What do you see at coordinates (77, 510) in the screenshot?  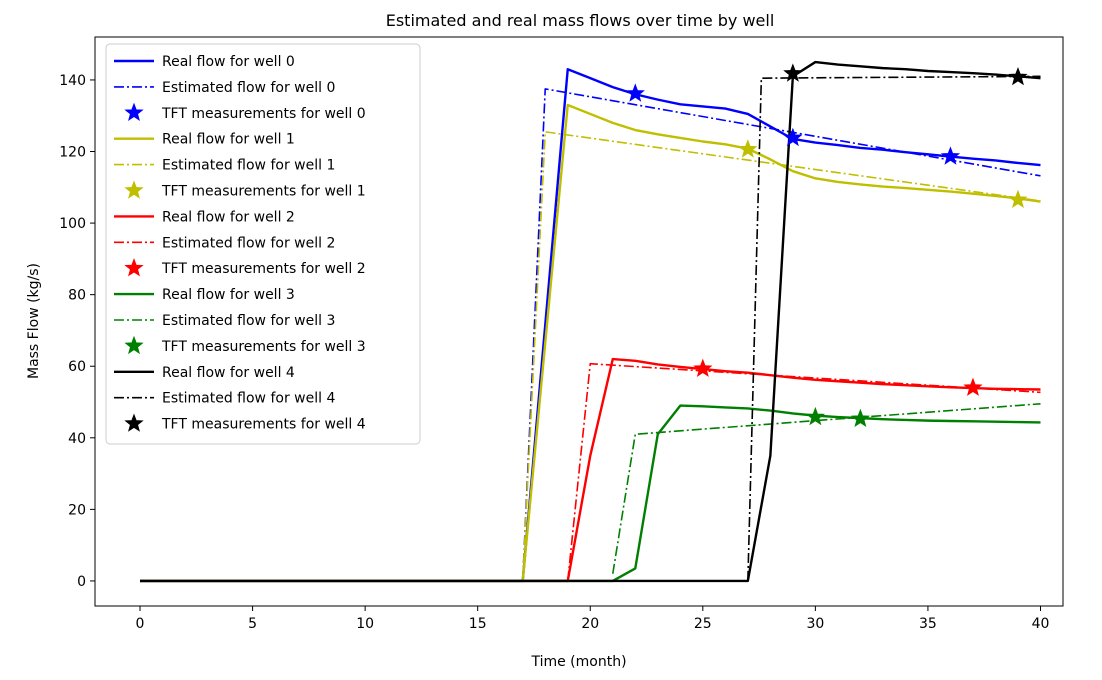 I see `y-tick-label: 20` at bounding box center [77, 510].